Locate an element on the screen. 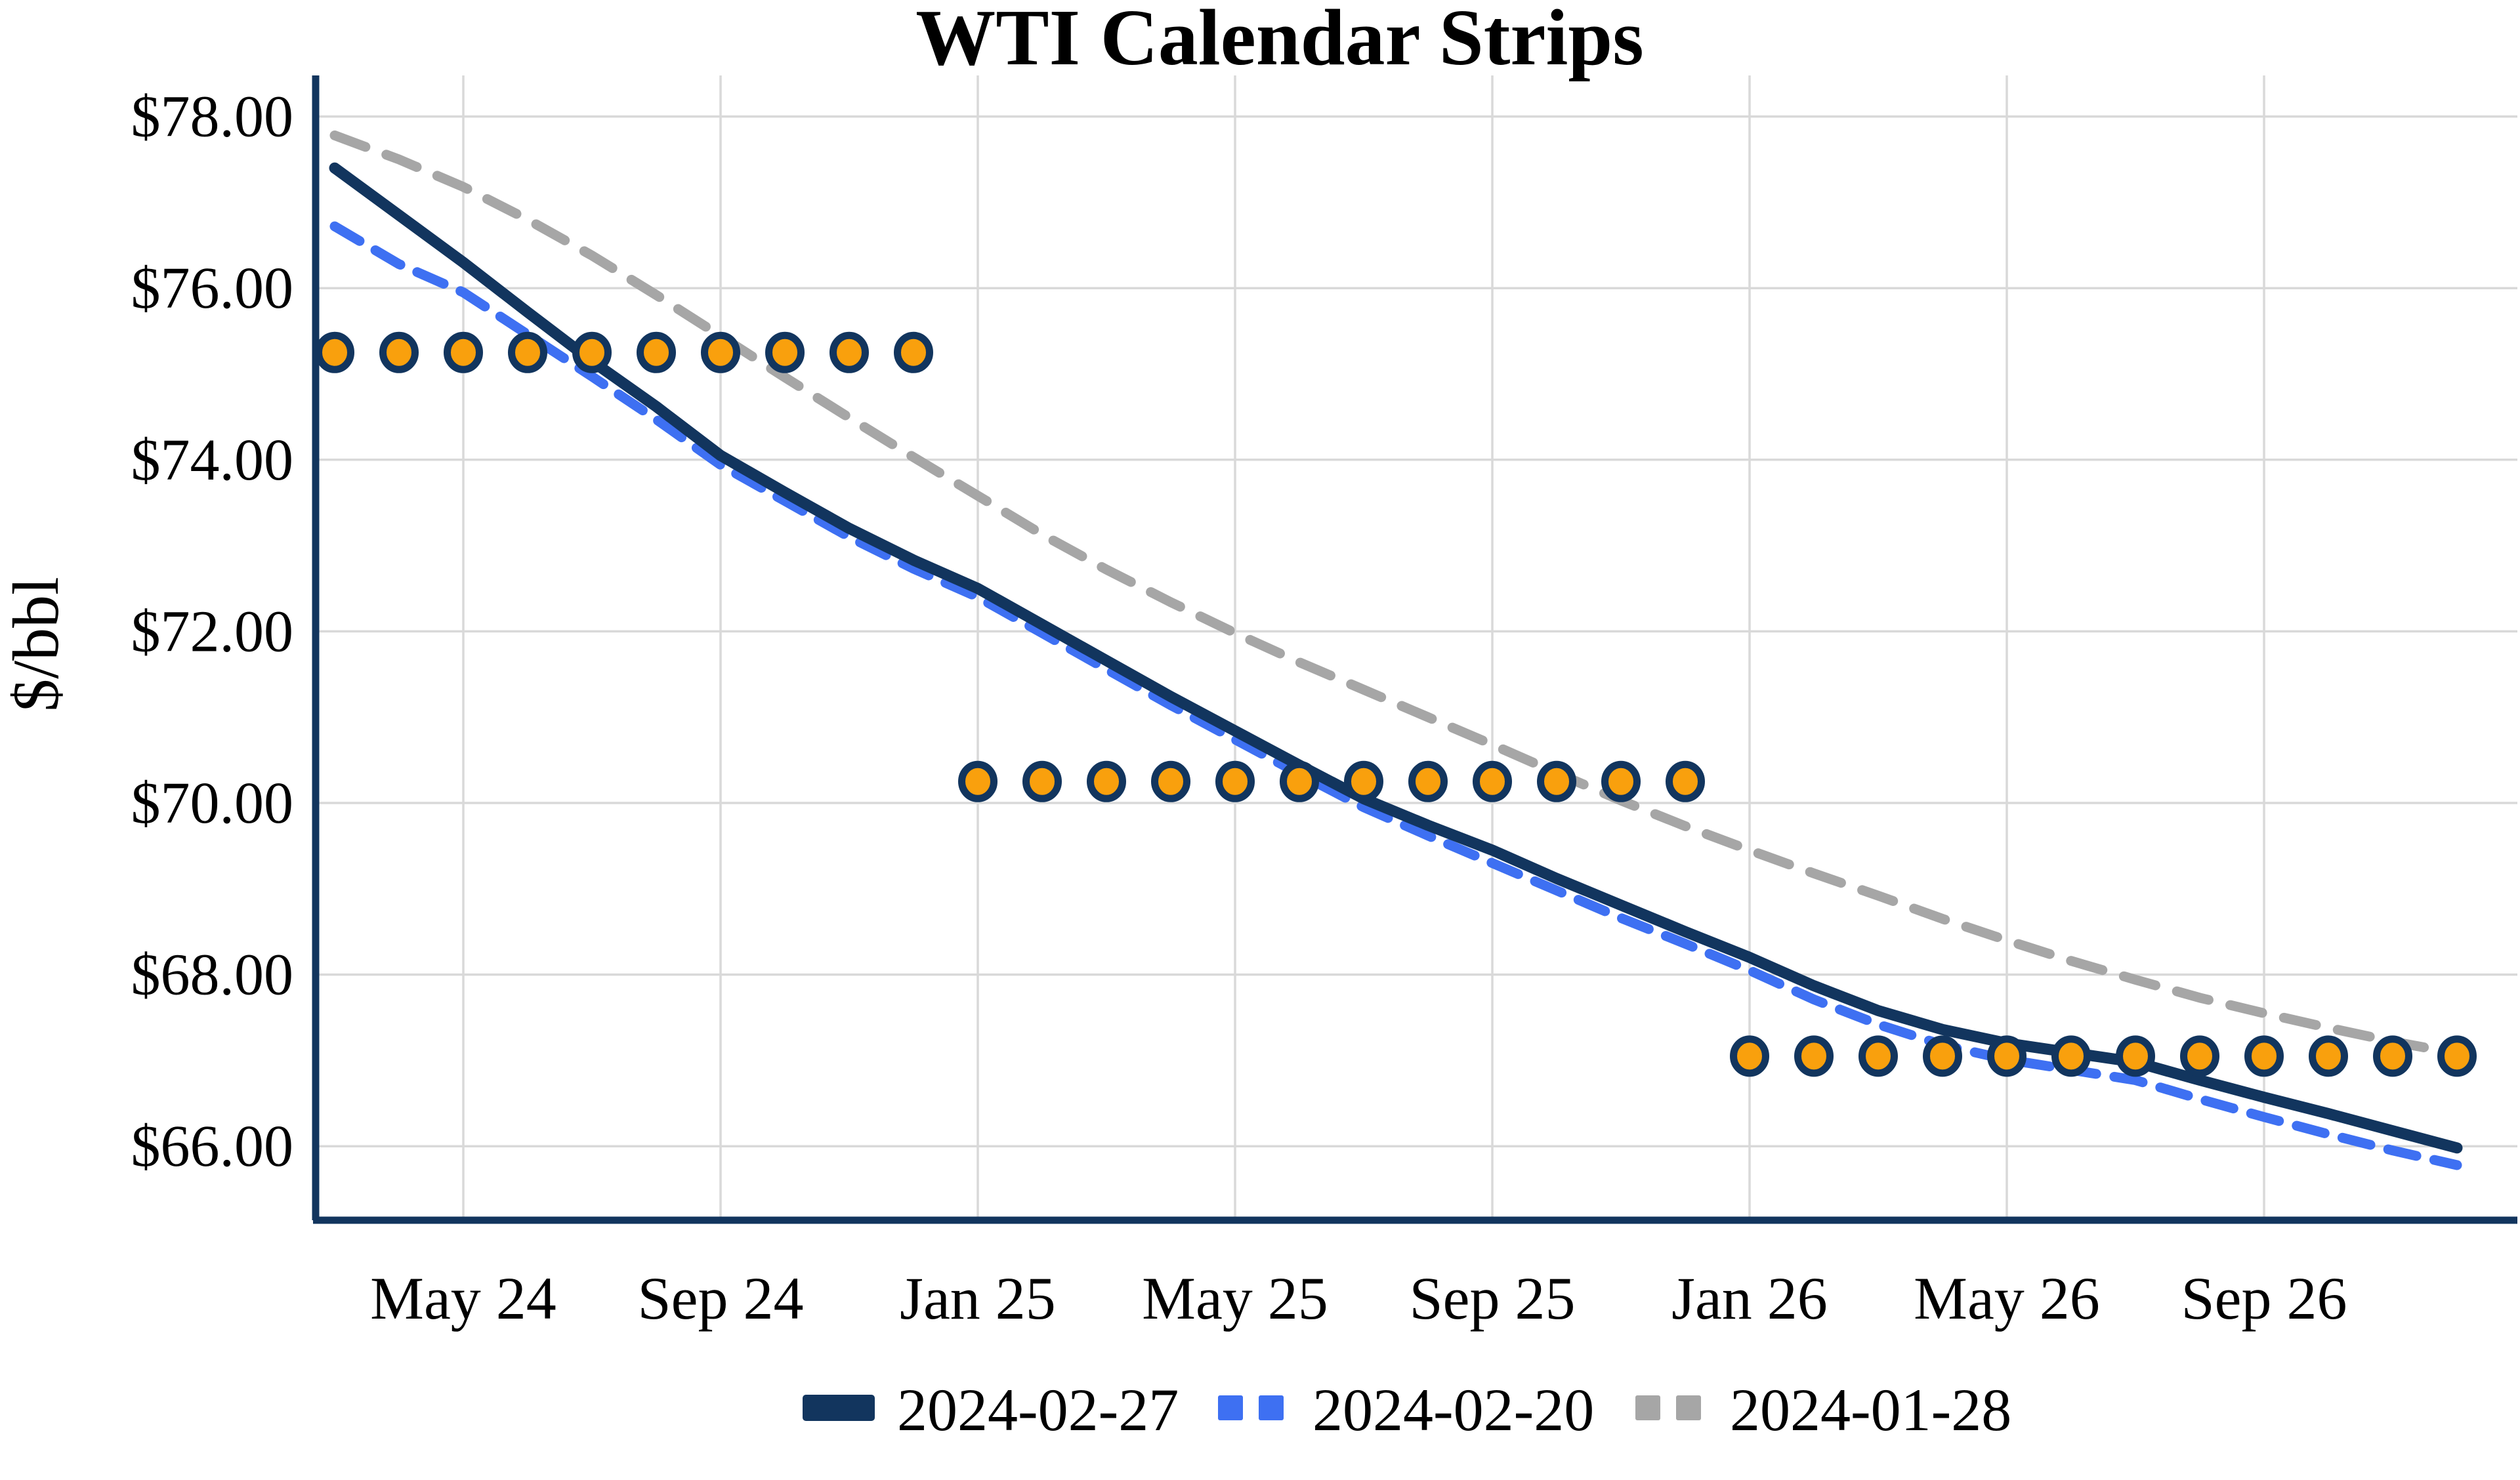  legend-label-2024-01-28: 2024-01-28 is located at coordinates (1870, 1409).